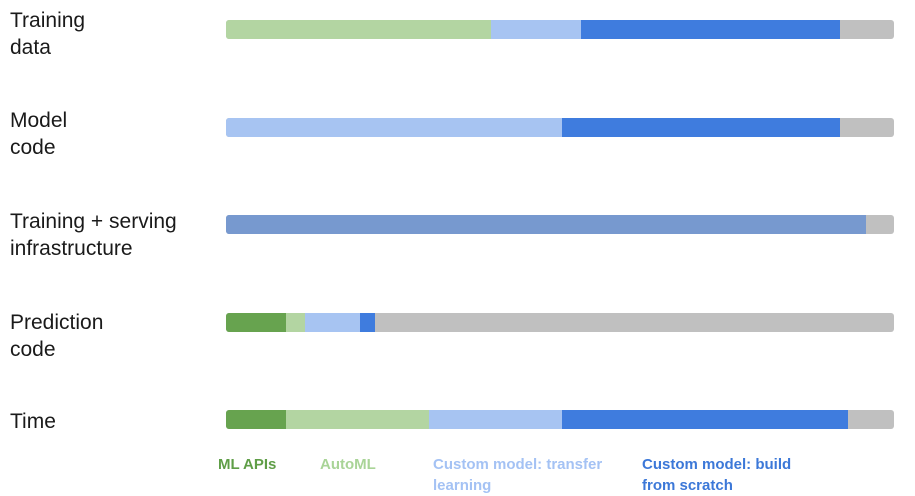 This screenshot has height=496, width=915. I want to click on bar-time, so click(560, 419).